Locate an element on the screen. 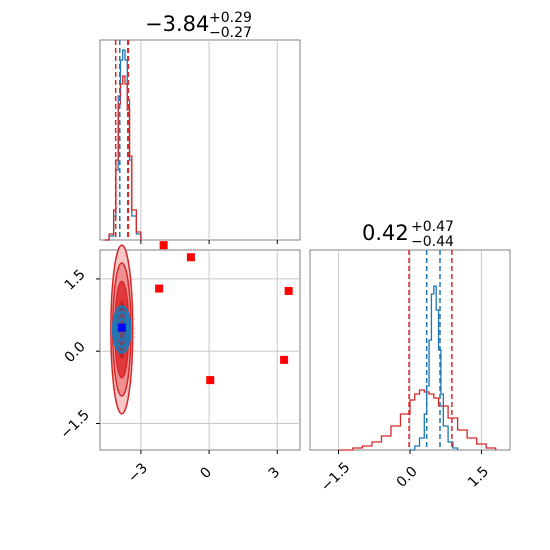  grid-bottom-left is located at coordinates (200, 350).